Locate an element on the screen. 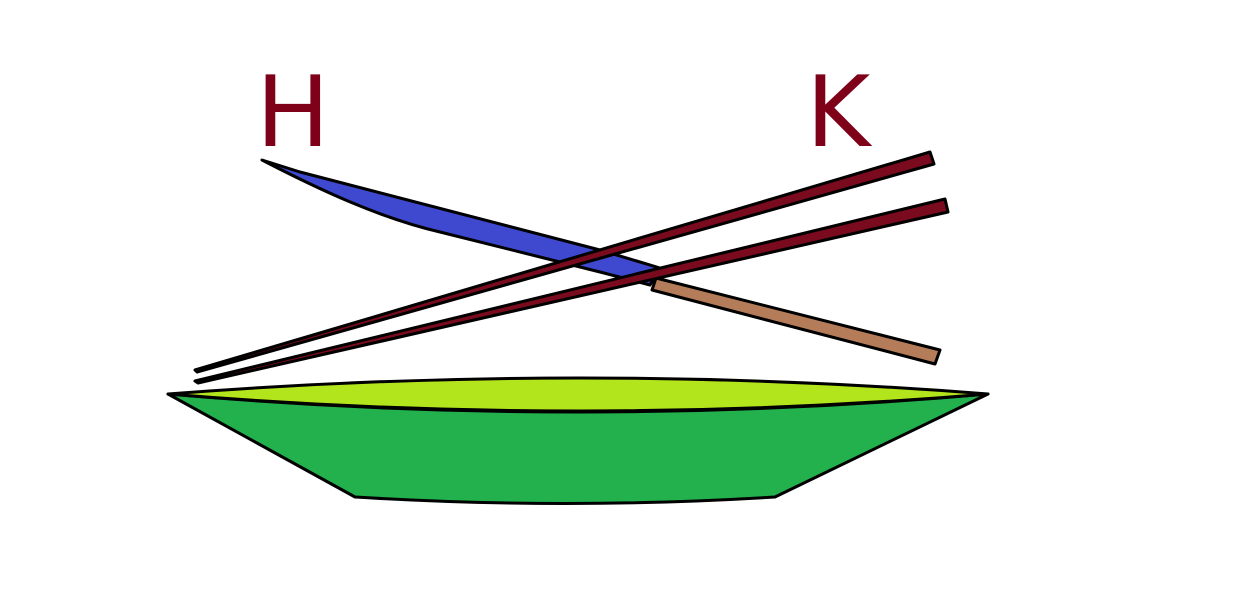  spoon-handle is located at coordinates (796, 321).